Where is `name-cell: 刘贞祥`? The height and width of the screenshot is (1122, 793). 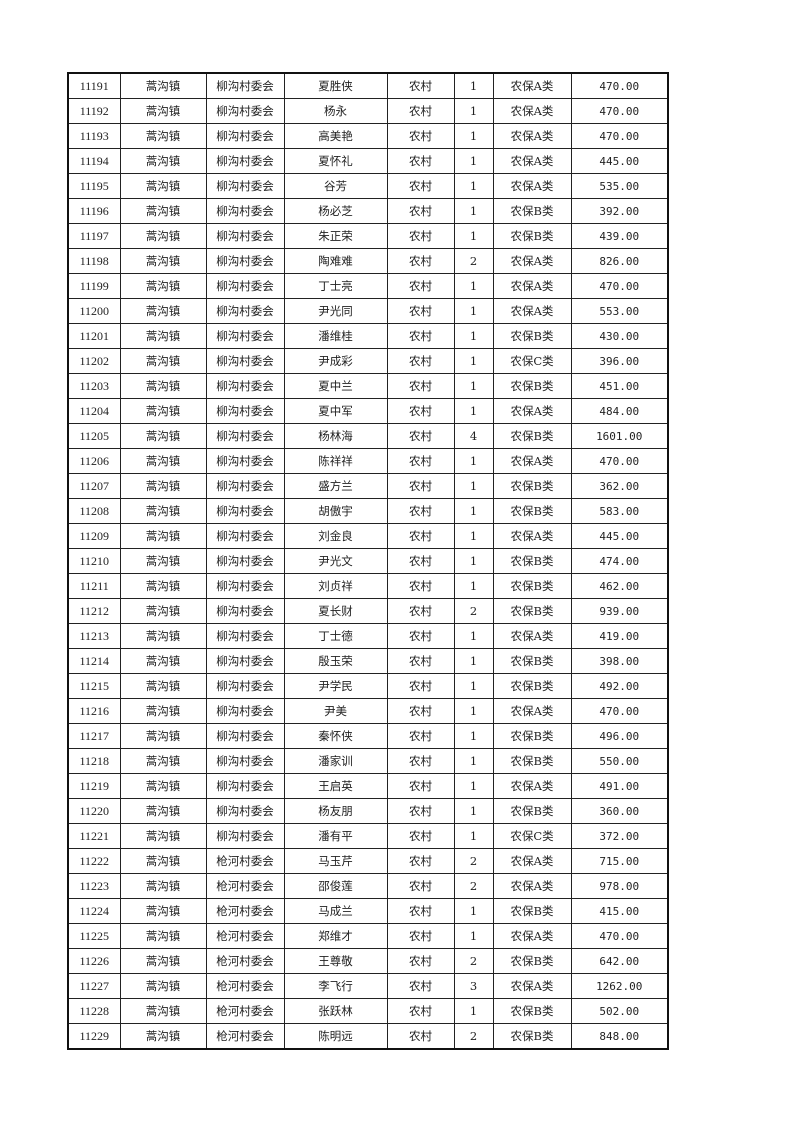 name-cell: 刘贞祥 is located at coordinates (335, 586).